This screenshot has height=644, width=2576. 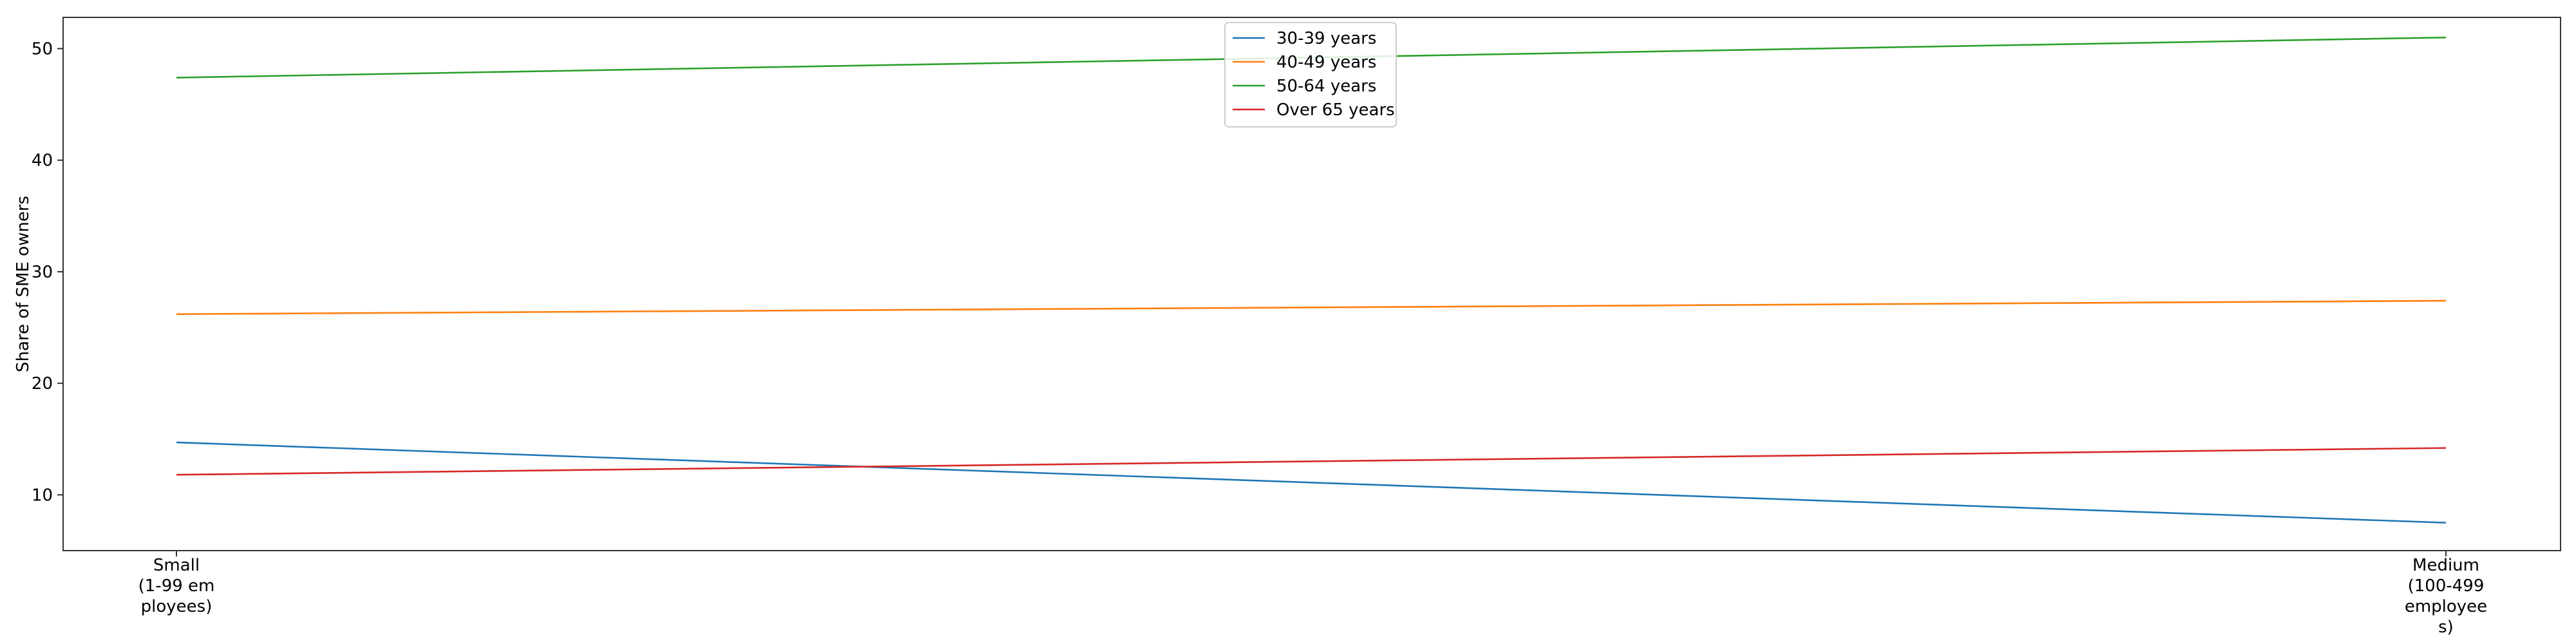 What do you see at coordinates (42, 50) in the screenshot?
I see `y-tick-label: 50` at bounding box center [42, 50].